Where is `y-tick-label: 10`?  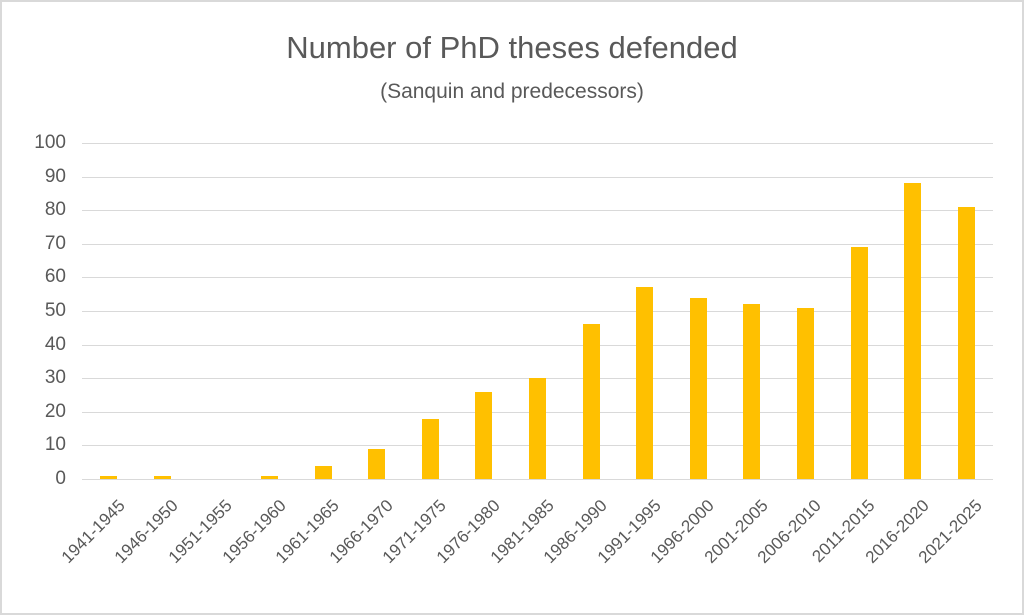
y-tick-label: 10 is located at coordinates (55, 445).